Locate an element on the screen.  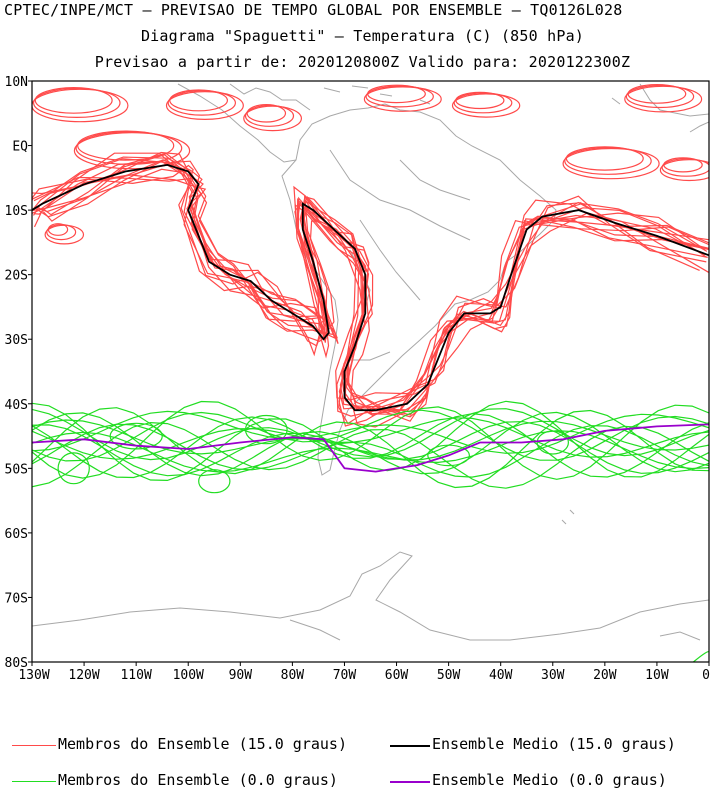
lat-label: 30S is located at coordinates (16, 340).